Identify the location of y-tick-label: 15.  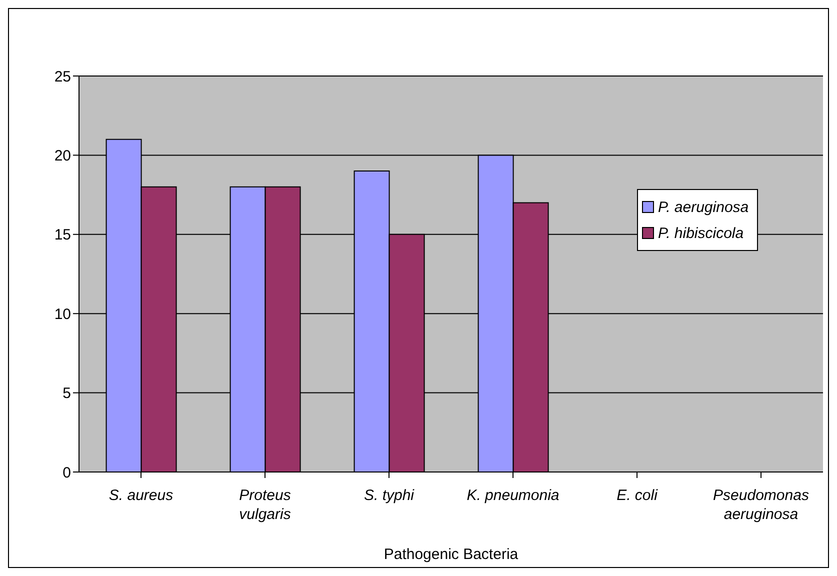
(62, 235).